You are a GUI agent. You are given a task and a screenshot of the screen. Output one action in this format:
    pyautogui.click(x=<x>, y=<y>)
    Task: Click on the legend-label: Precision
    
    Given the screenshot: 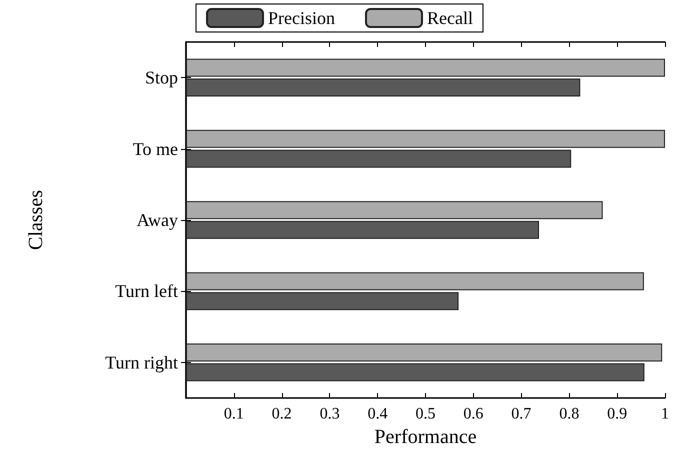 What is the action you would take?
    pyautogui.click(x=302, y=18)
    